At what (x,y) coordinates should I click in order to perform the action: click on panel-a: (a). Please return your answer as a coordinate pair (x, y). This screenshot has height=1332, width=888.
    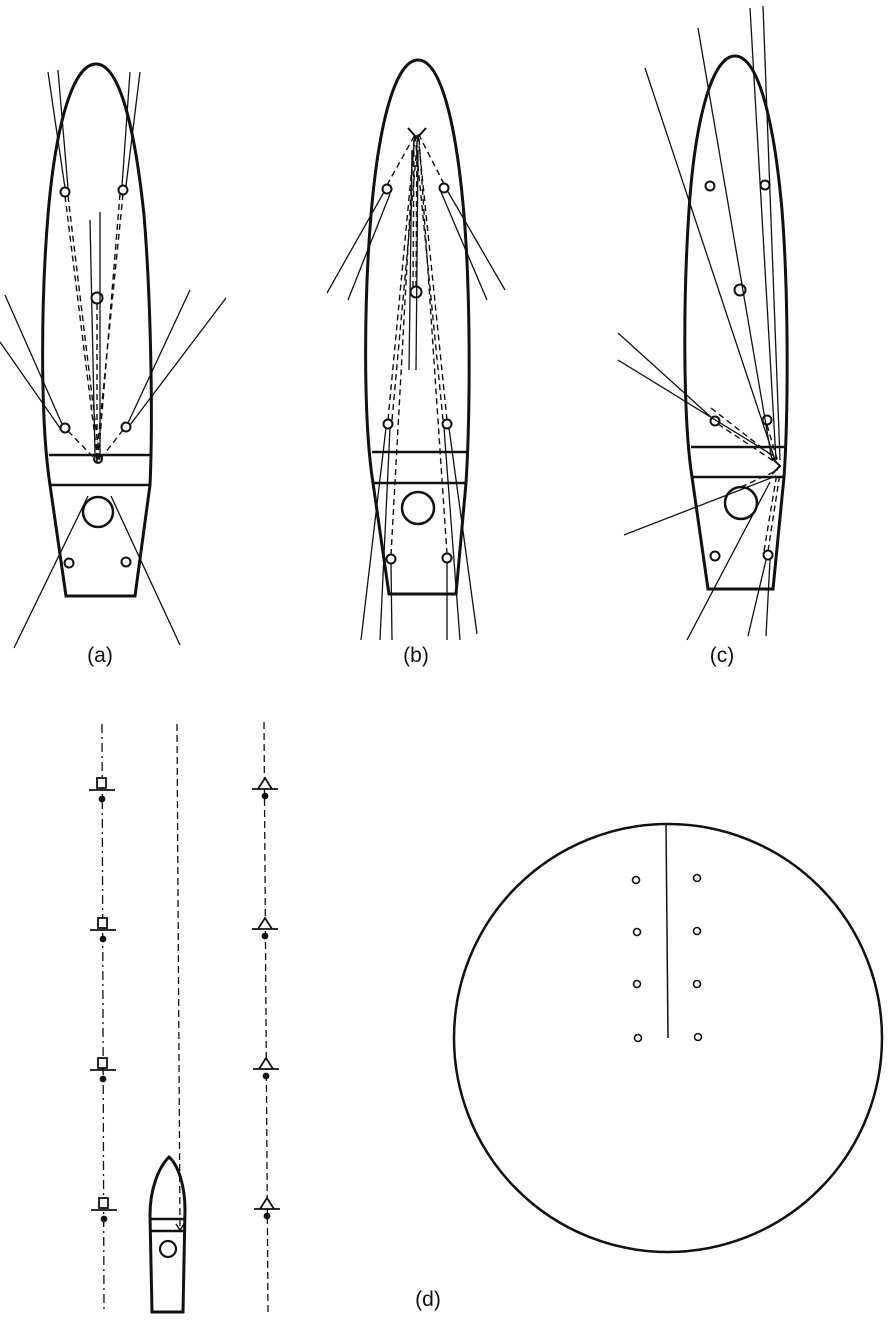
    Looking at the image, I should click on (113, 364).